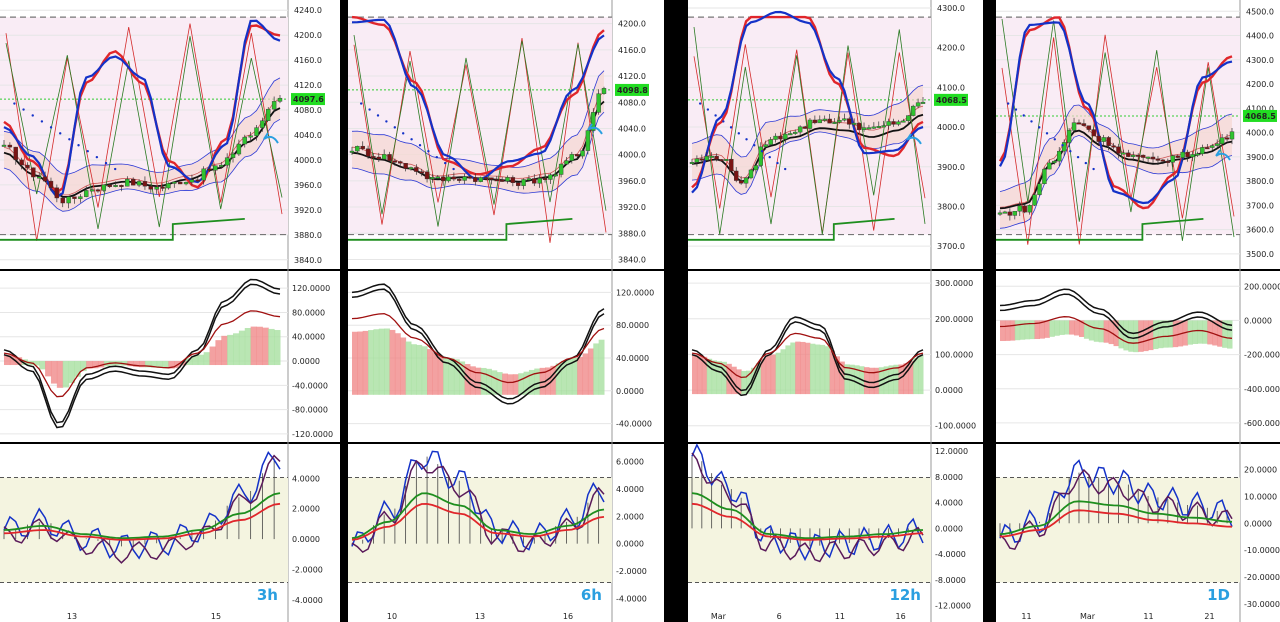 This screenshot has height=622, width=1280. Describe the element at coordinates (634, 424) in the screenshot. I see `osc1-tick-label: -40.0000` at that location.